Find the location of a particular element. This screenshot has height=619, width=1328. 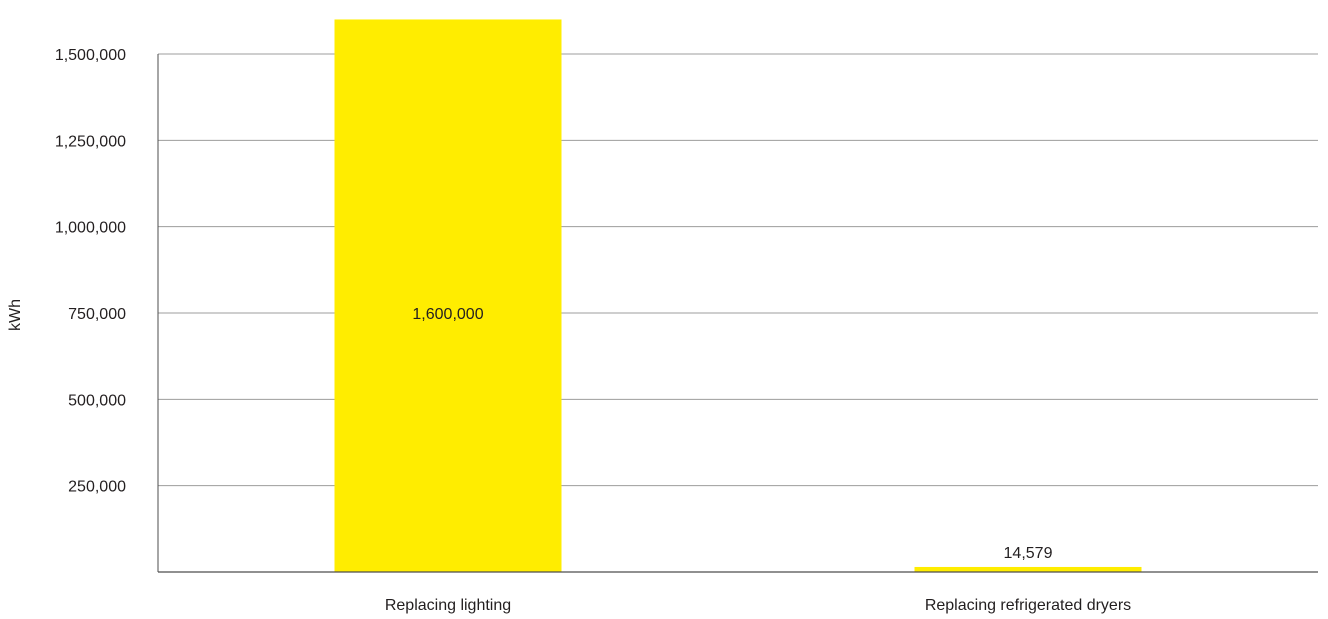

bar-replacing-refrigerated-dryers is located at coordinates (1028, 569).